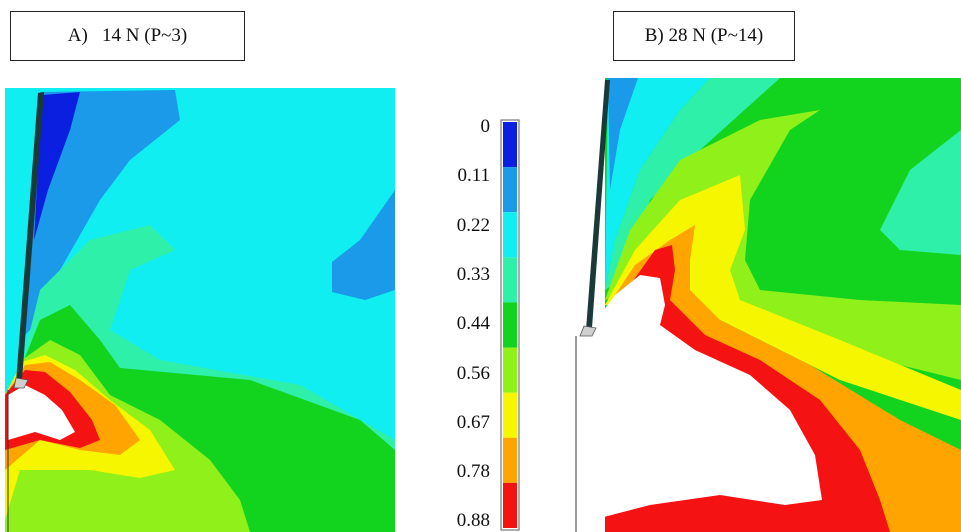  I want to click on panel-a-label: A) 14 N (P~3), so click(127, 36).